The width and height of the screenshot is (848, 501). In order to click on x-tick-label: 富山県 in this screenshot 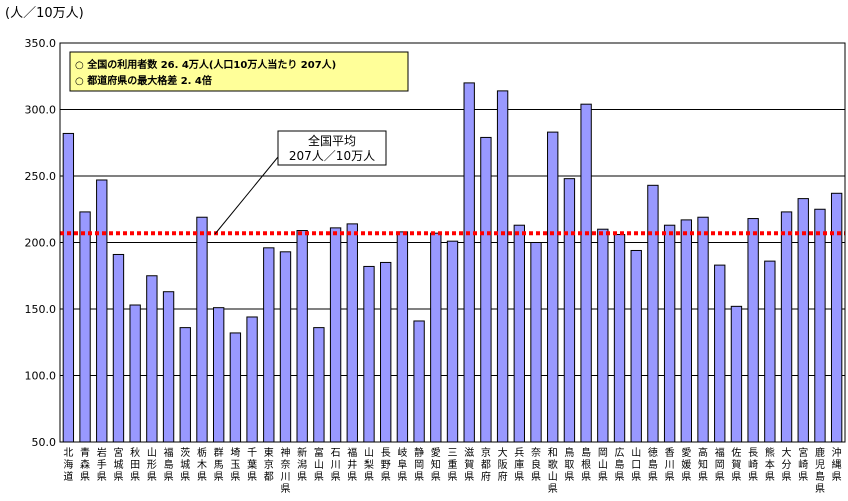, I will do `click(319, 464)`.